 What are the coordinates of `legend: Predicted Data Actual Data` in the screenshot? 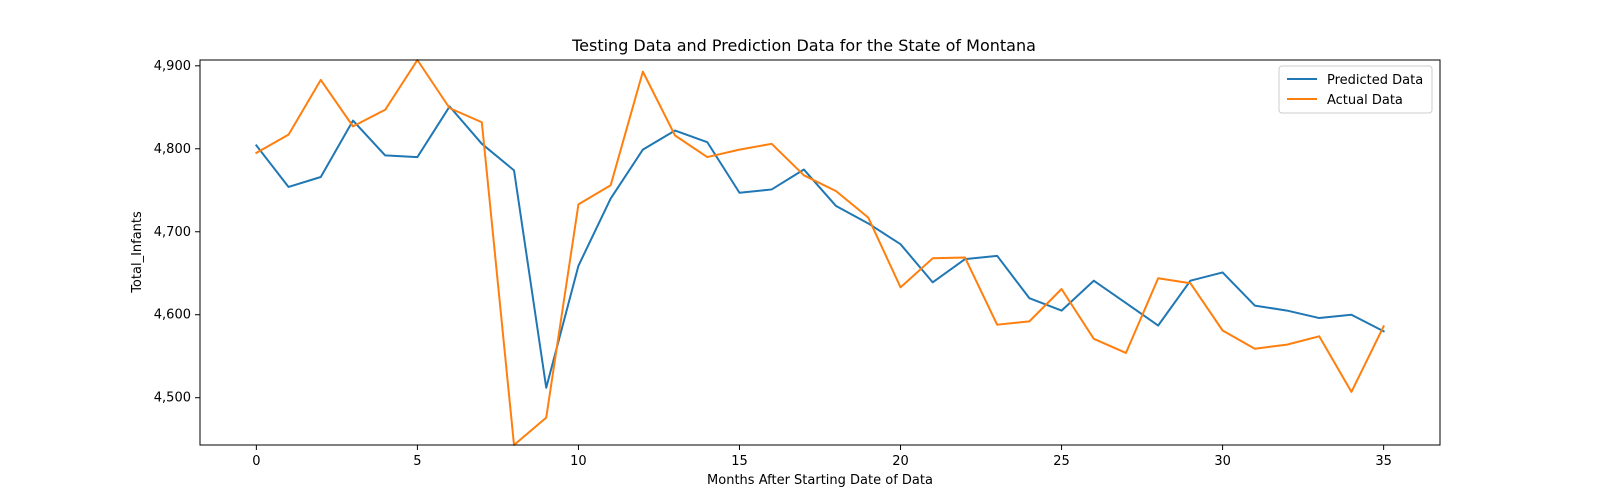 It's located at (1355, 89).